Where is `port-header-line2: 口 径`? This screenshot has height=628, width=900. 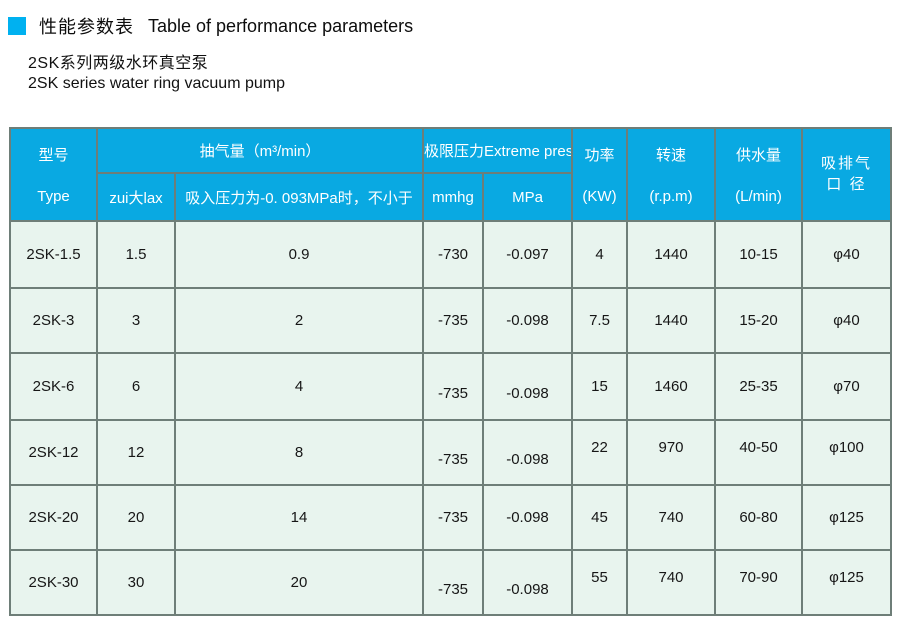 port-header-line2: 口 径 is located at coordinates (846, 184).